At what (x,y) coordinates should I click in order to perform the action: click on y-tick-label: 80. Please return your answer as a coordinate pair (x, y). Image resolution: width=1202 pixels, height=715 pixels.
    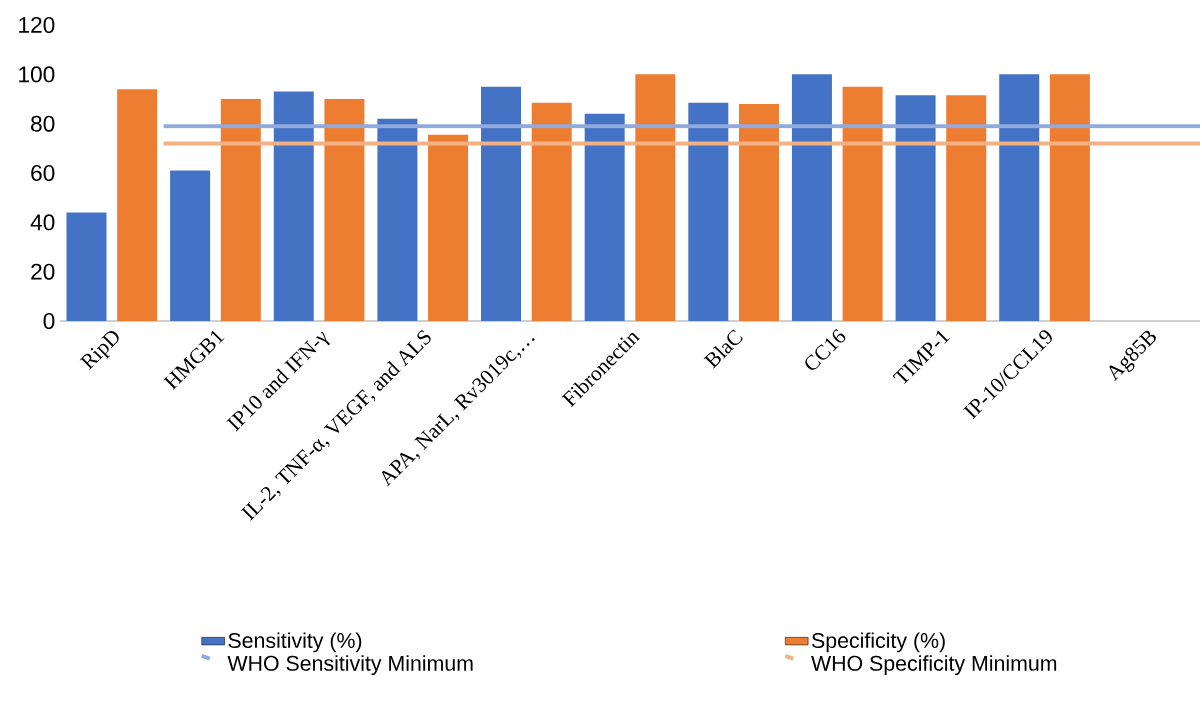
    Looking at the image, I should click on (43, 123).